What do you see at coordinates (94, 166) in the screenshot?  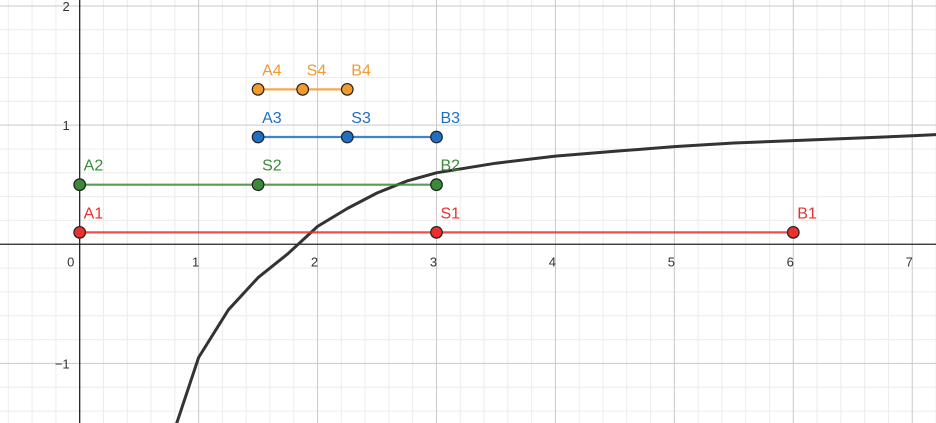 I see `point-label-a2: A2` at bounding box center [94, 166].